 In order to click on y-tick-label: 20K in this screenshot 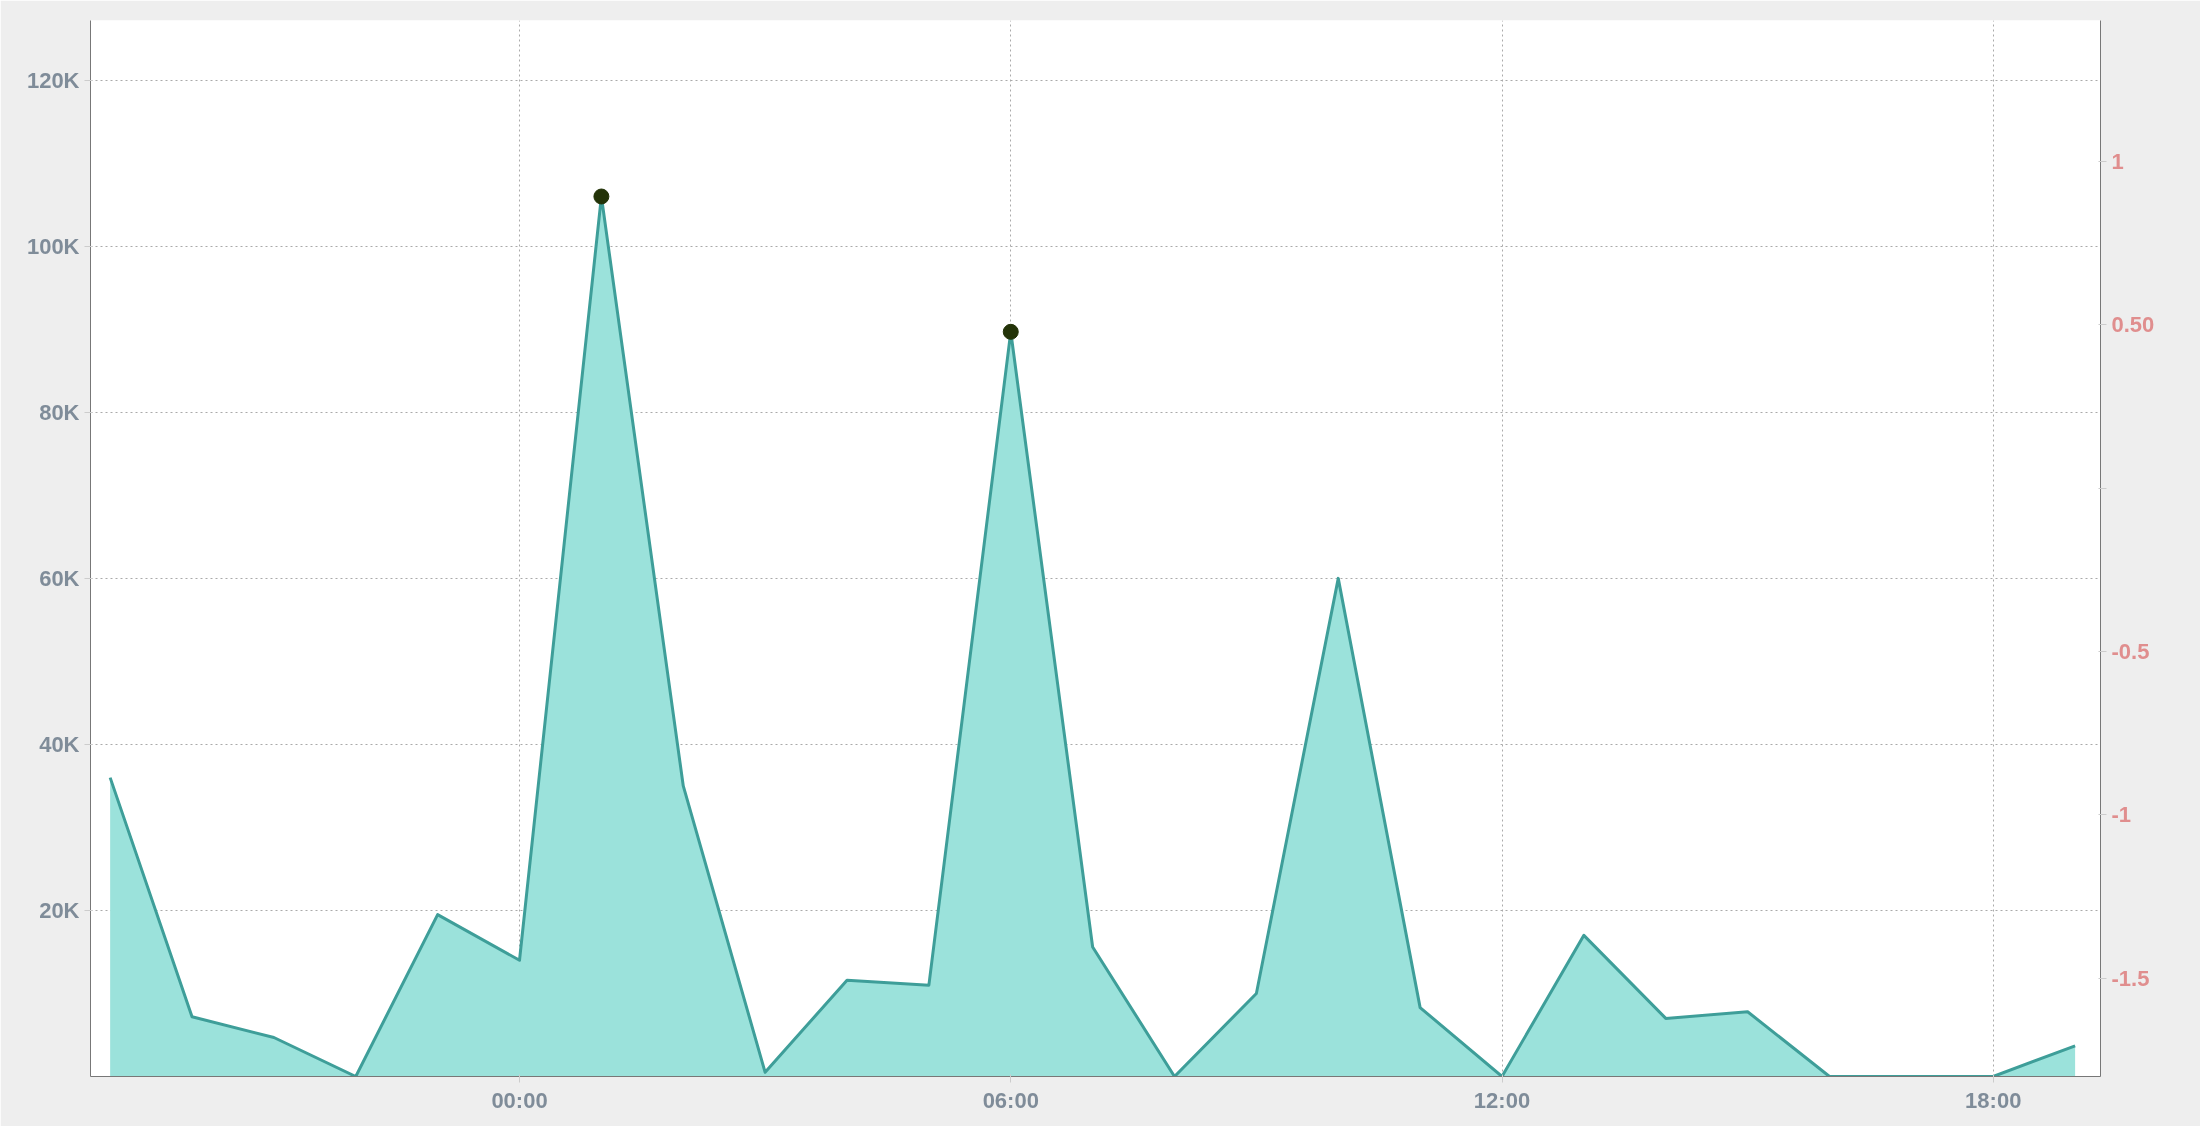, I will do `click(59, 910)`.